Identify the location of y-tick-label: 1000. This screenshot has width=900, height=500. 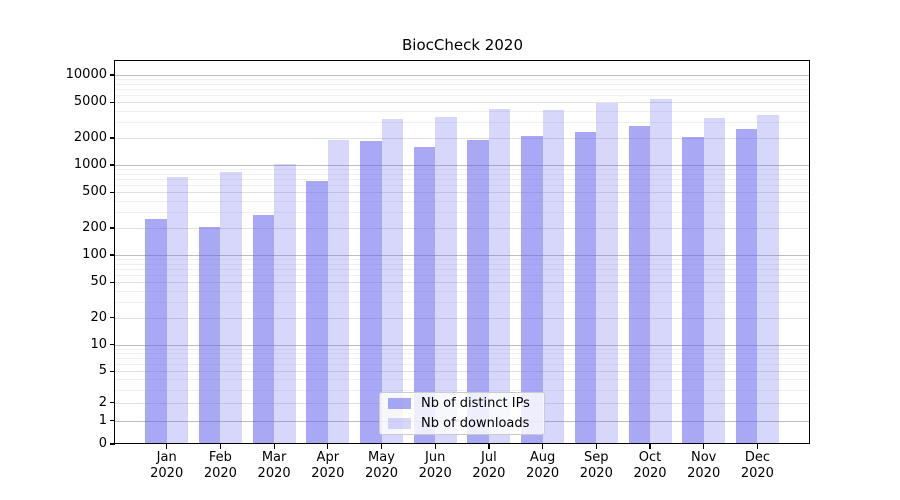
(90, 164).